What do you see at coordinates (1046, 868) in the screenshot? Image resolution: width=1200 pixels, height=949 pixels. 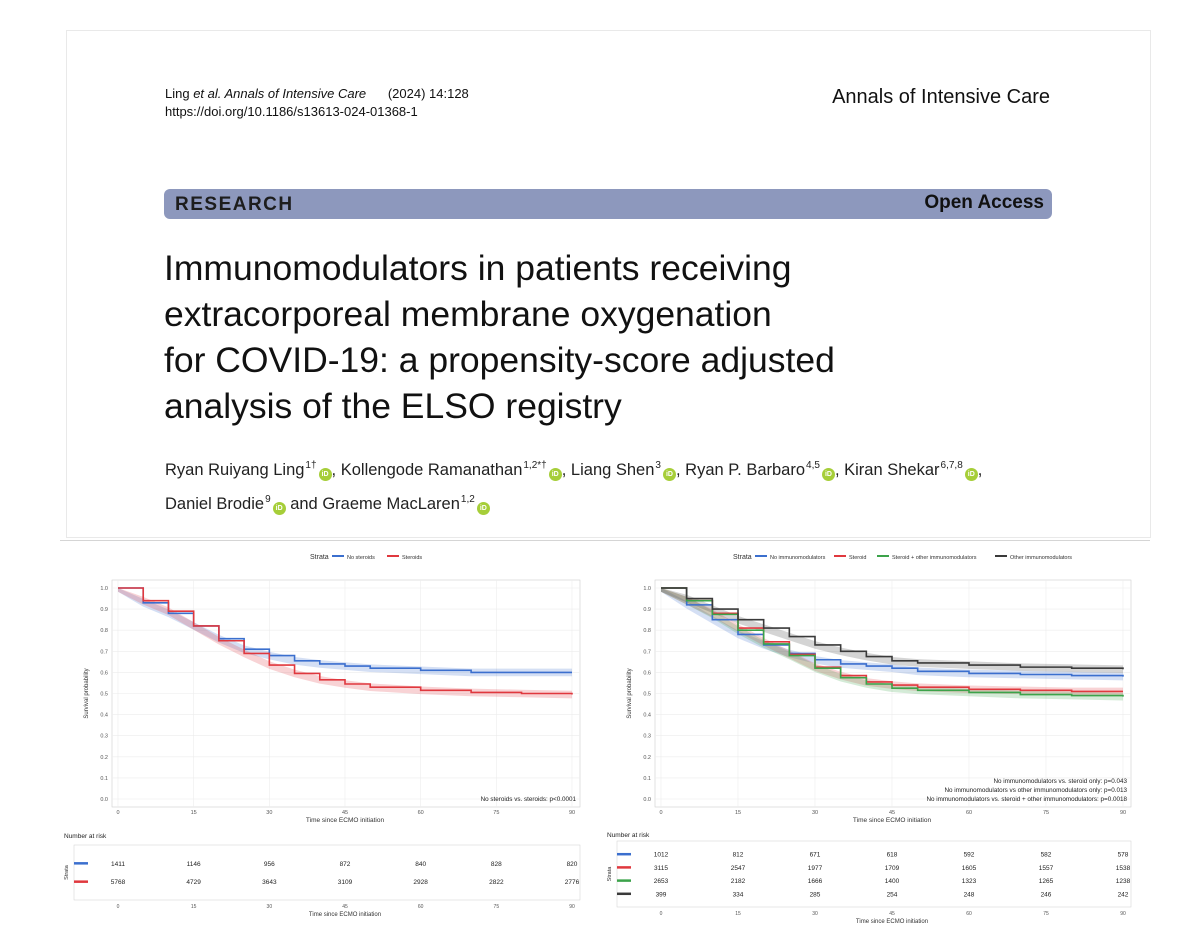 I see `risk-table-value: 1557` at bounding box center [1046, 868].